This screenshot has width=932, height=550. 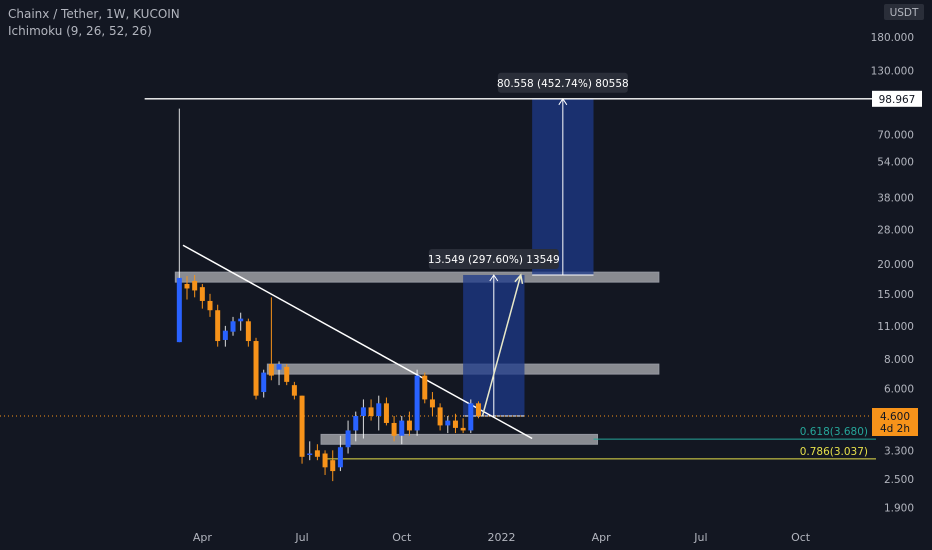 I want to click on currency-badge-bg, so click(x=904, y=12).